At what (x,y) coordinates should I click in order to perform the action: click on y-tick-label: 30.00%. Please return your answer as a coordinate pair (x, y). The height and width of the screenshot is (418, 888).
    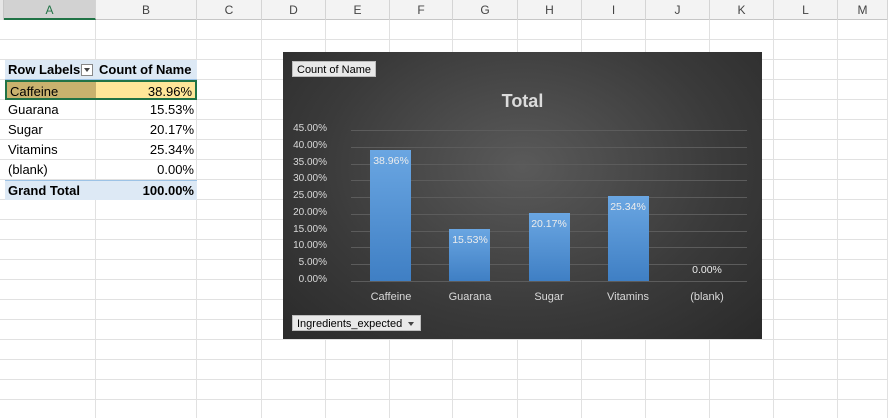
    Looking at the image, I should click on (310, 178).